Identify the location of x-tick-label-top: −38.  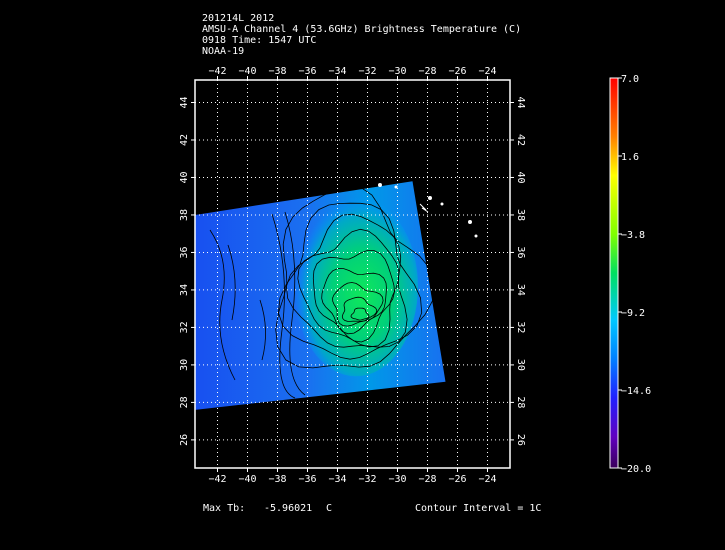
(277, 71).